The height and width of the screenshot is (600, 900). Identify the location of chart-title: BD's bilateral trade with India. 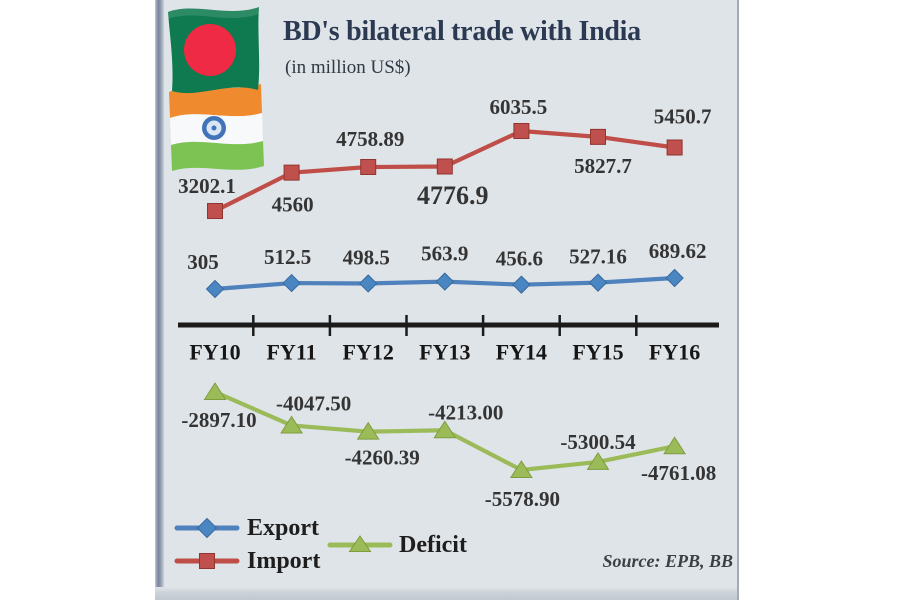
(462, 31).